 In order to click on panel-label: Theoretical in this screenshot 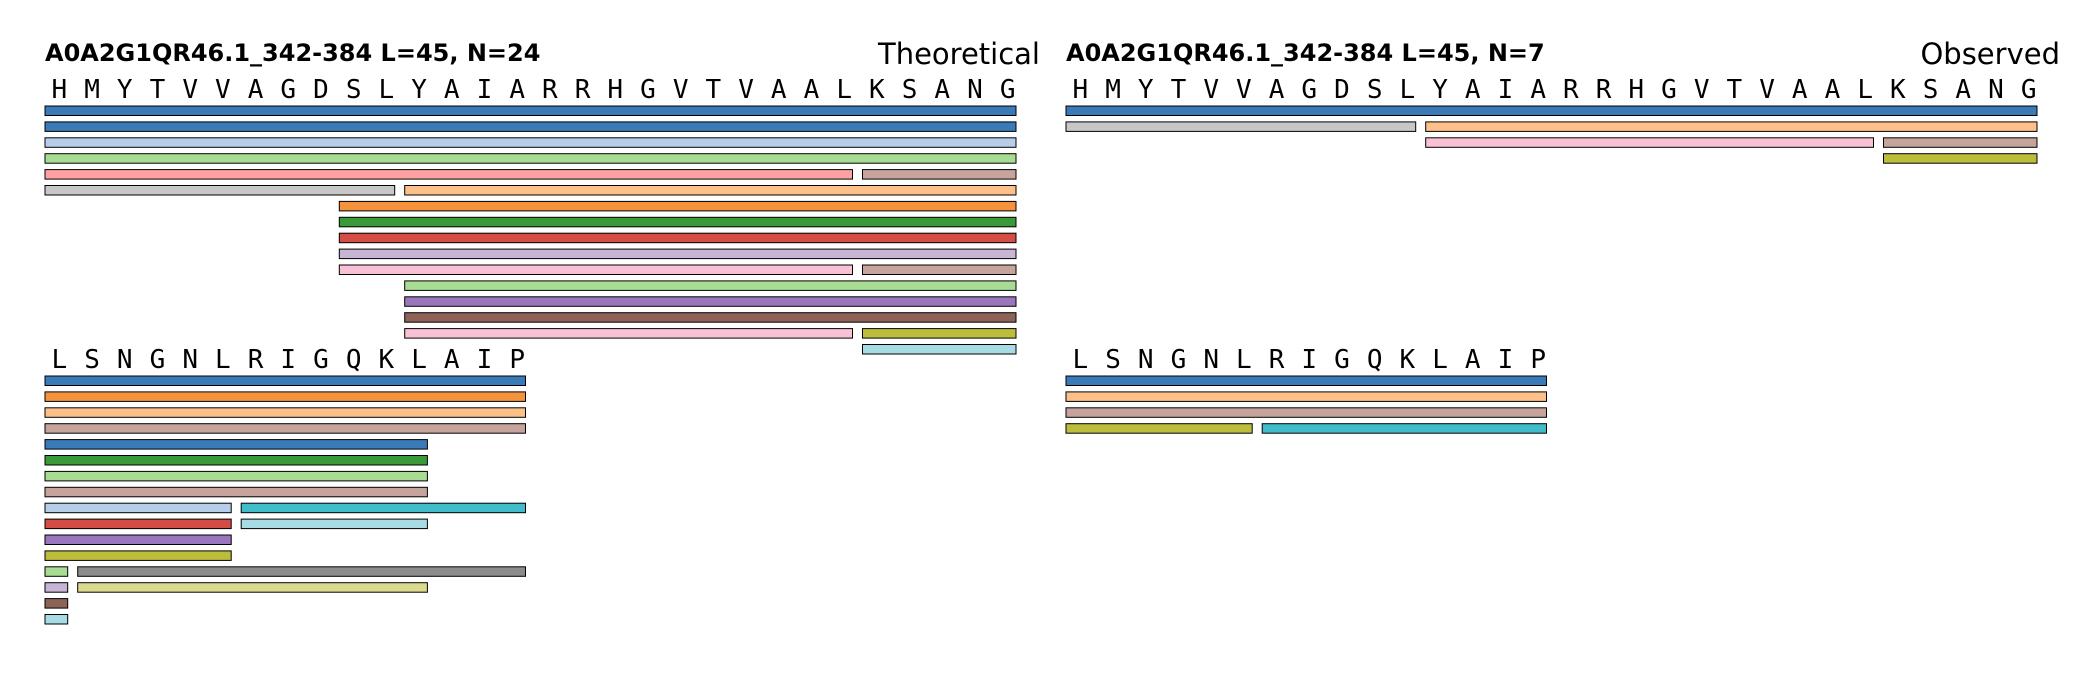, I will do `click(958, 54)`.